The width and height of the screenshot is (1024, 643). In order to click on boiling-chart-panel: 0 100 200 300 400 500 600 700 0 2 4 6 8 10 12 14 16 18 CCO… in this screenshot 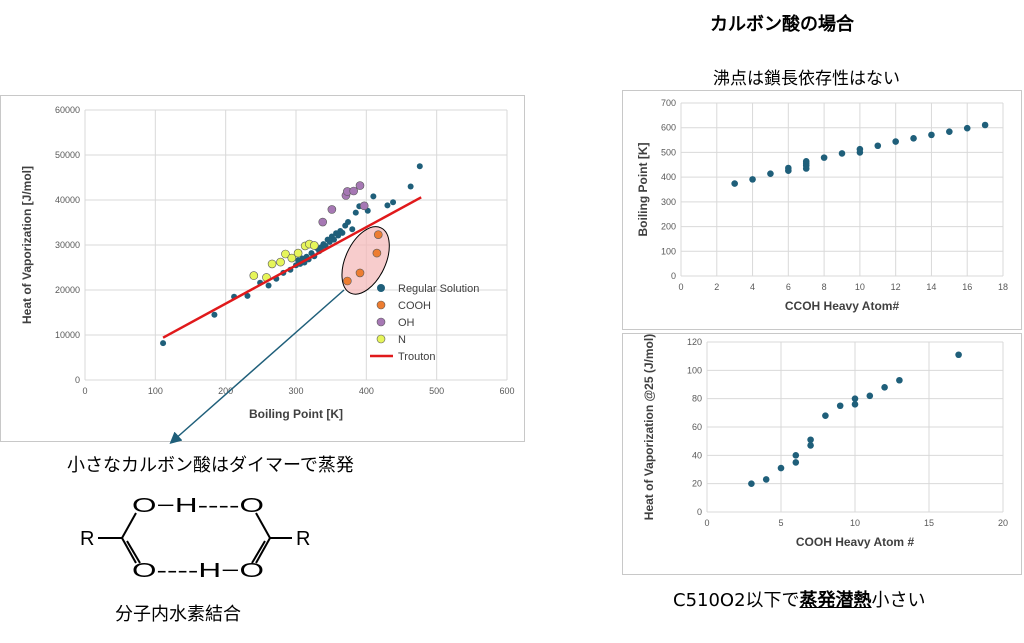, I will do `click(822, 210)`.